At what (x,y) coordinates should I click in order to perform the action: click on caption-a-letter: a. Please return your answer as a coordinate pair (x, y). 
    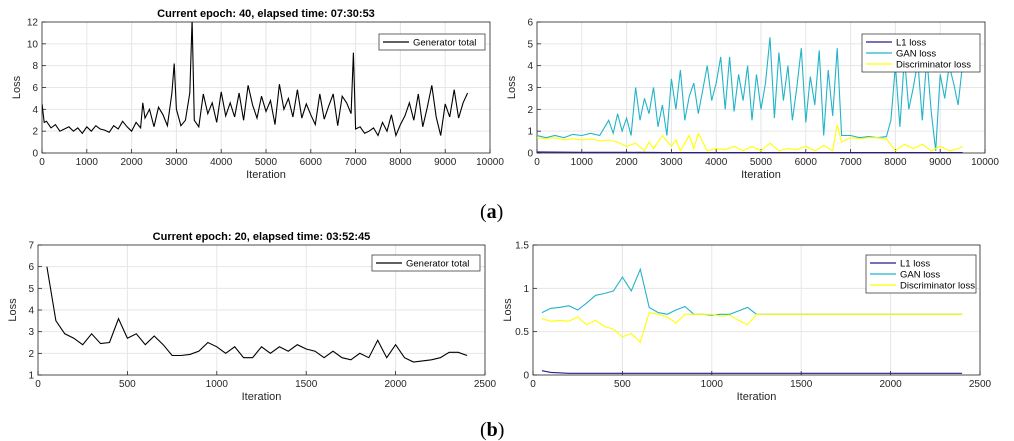
    Looking at the image, I should click on (492, 212).